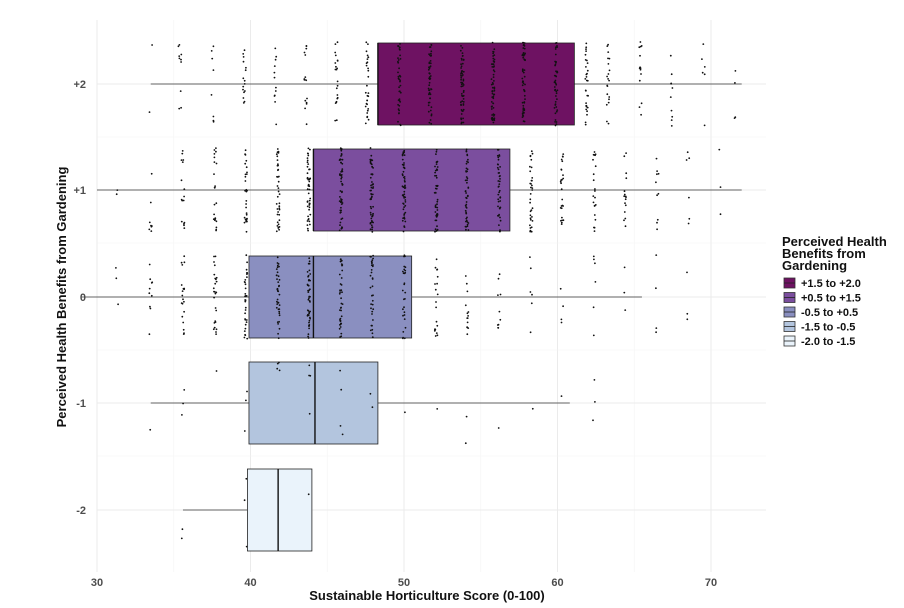 The width and height of the screenshot is (904, 608). Describe the element at coordinates (828, 328) in the screenshot. I see `legend-label: -1.5 to -0.5` at that location.